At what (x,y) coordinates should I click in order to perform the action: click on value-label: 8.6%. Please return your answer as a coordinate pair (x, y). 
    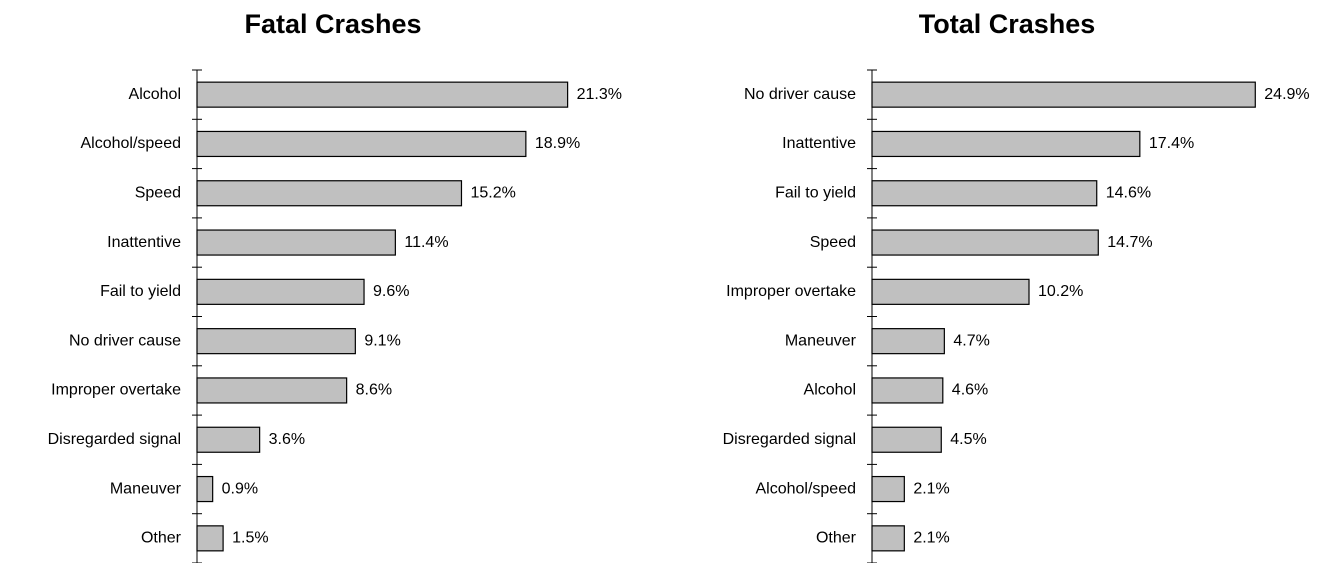
    Looking at the image, I should click on (374, 390).